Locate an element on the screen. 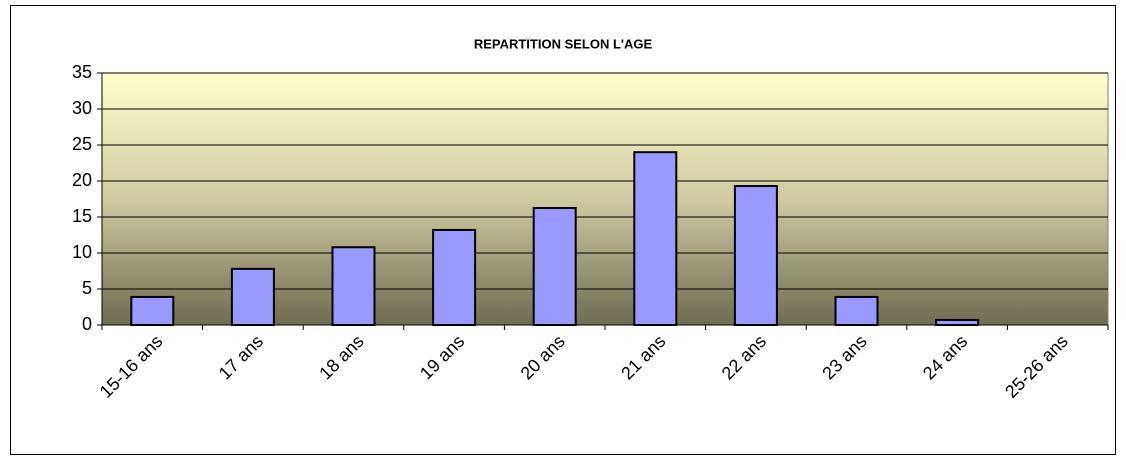 The width and height of the screenshot is (1126, 464). y-tick-label: 25 is located at coordinates (82, 144).